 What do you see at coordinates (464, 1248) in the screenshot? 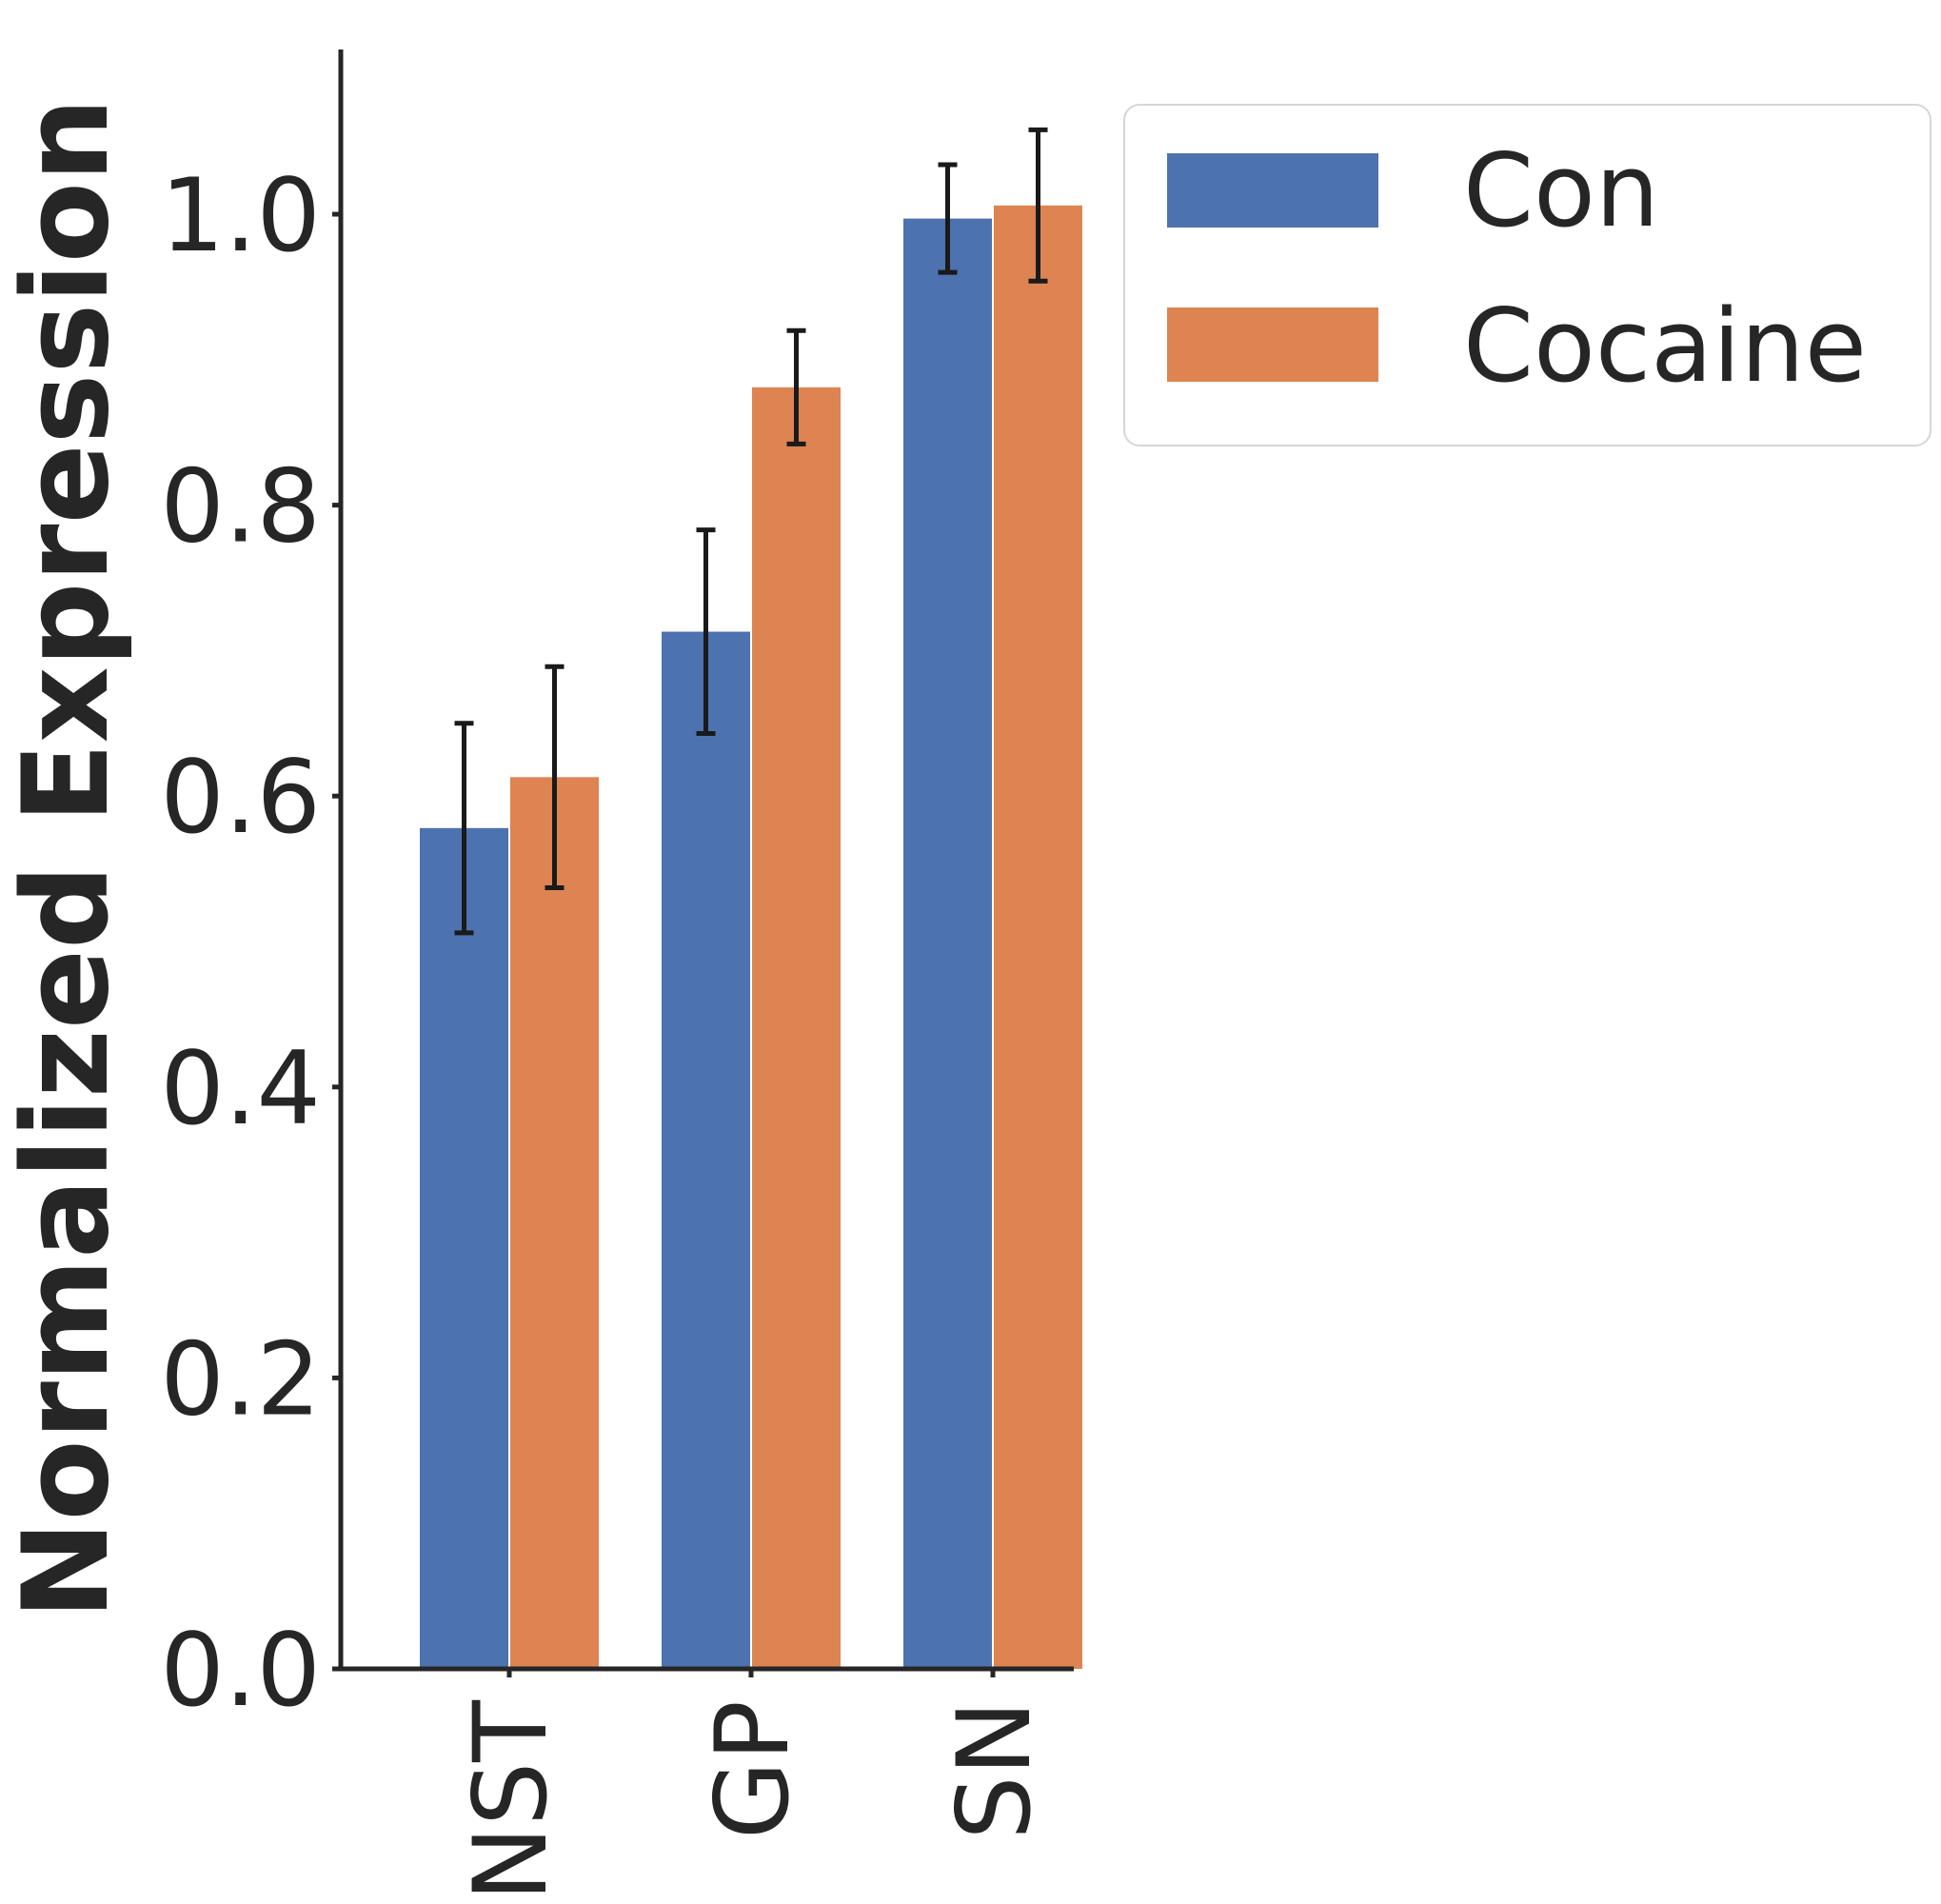
I see `bar-con-nst` at bounding box center [464, 1248].